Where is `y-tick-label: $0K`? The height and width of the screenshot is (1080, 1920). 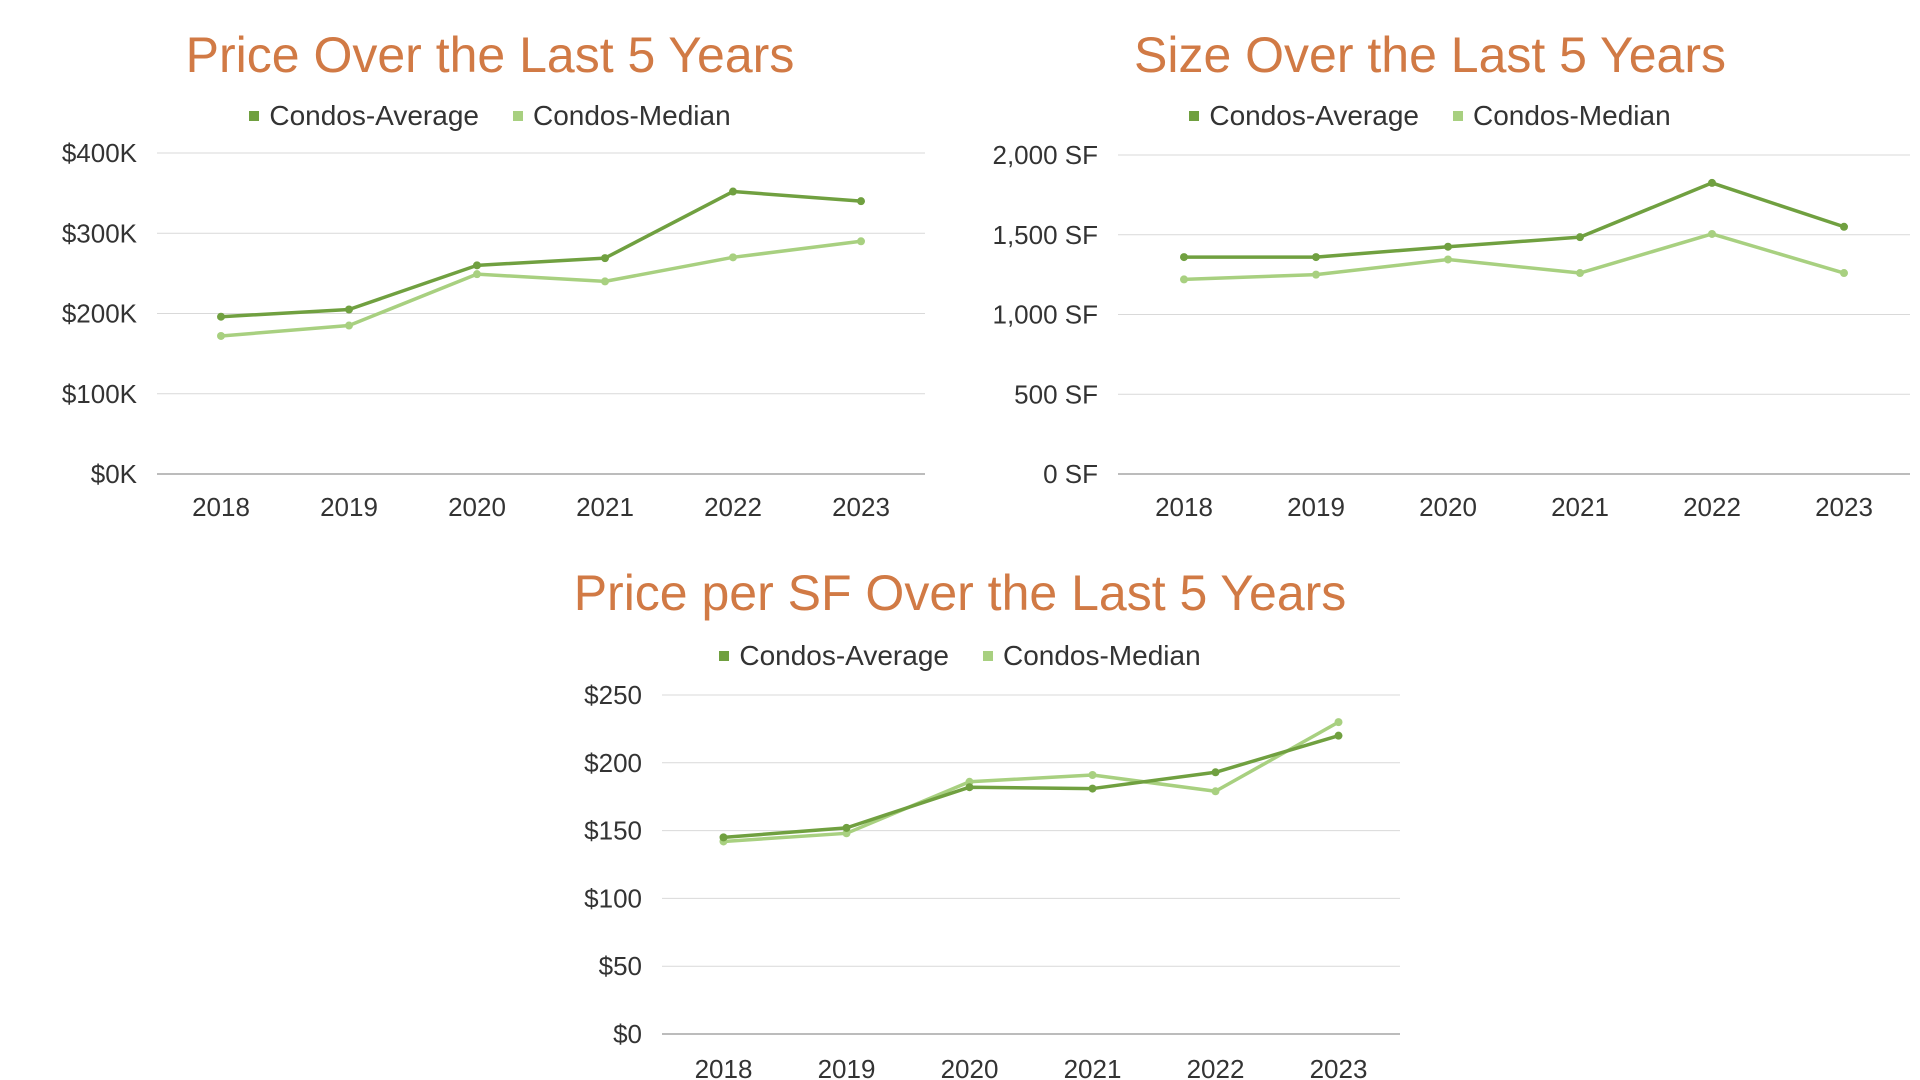
y-tick-label: $0K is located at coordinates (114, 474).